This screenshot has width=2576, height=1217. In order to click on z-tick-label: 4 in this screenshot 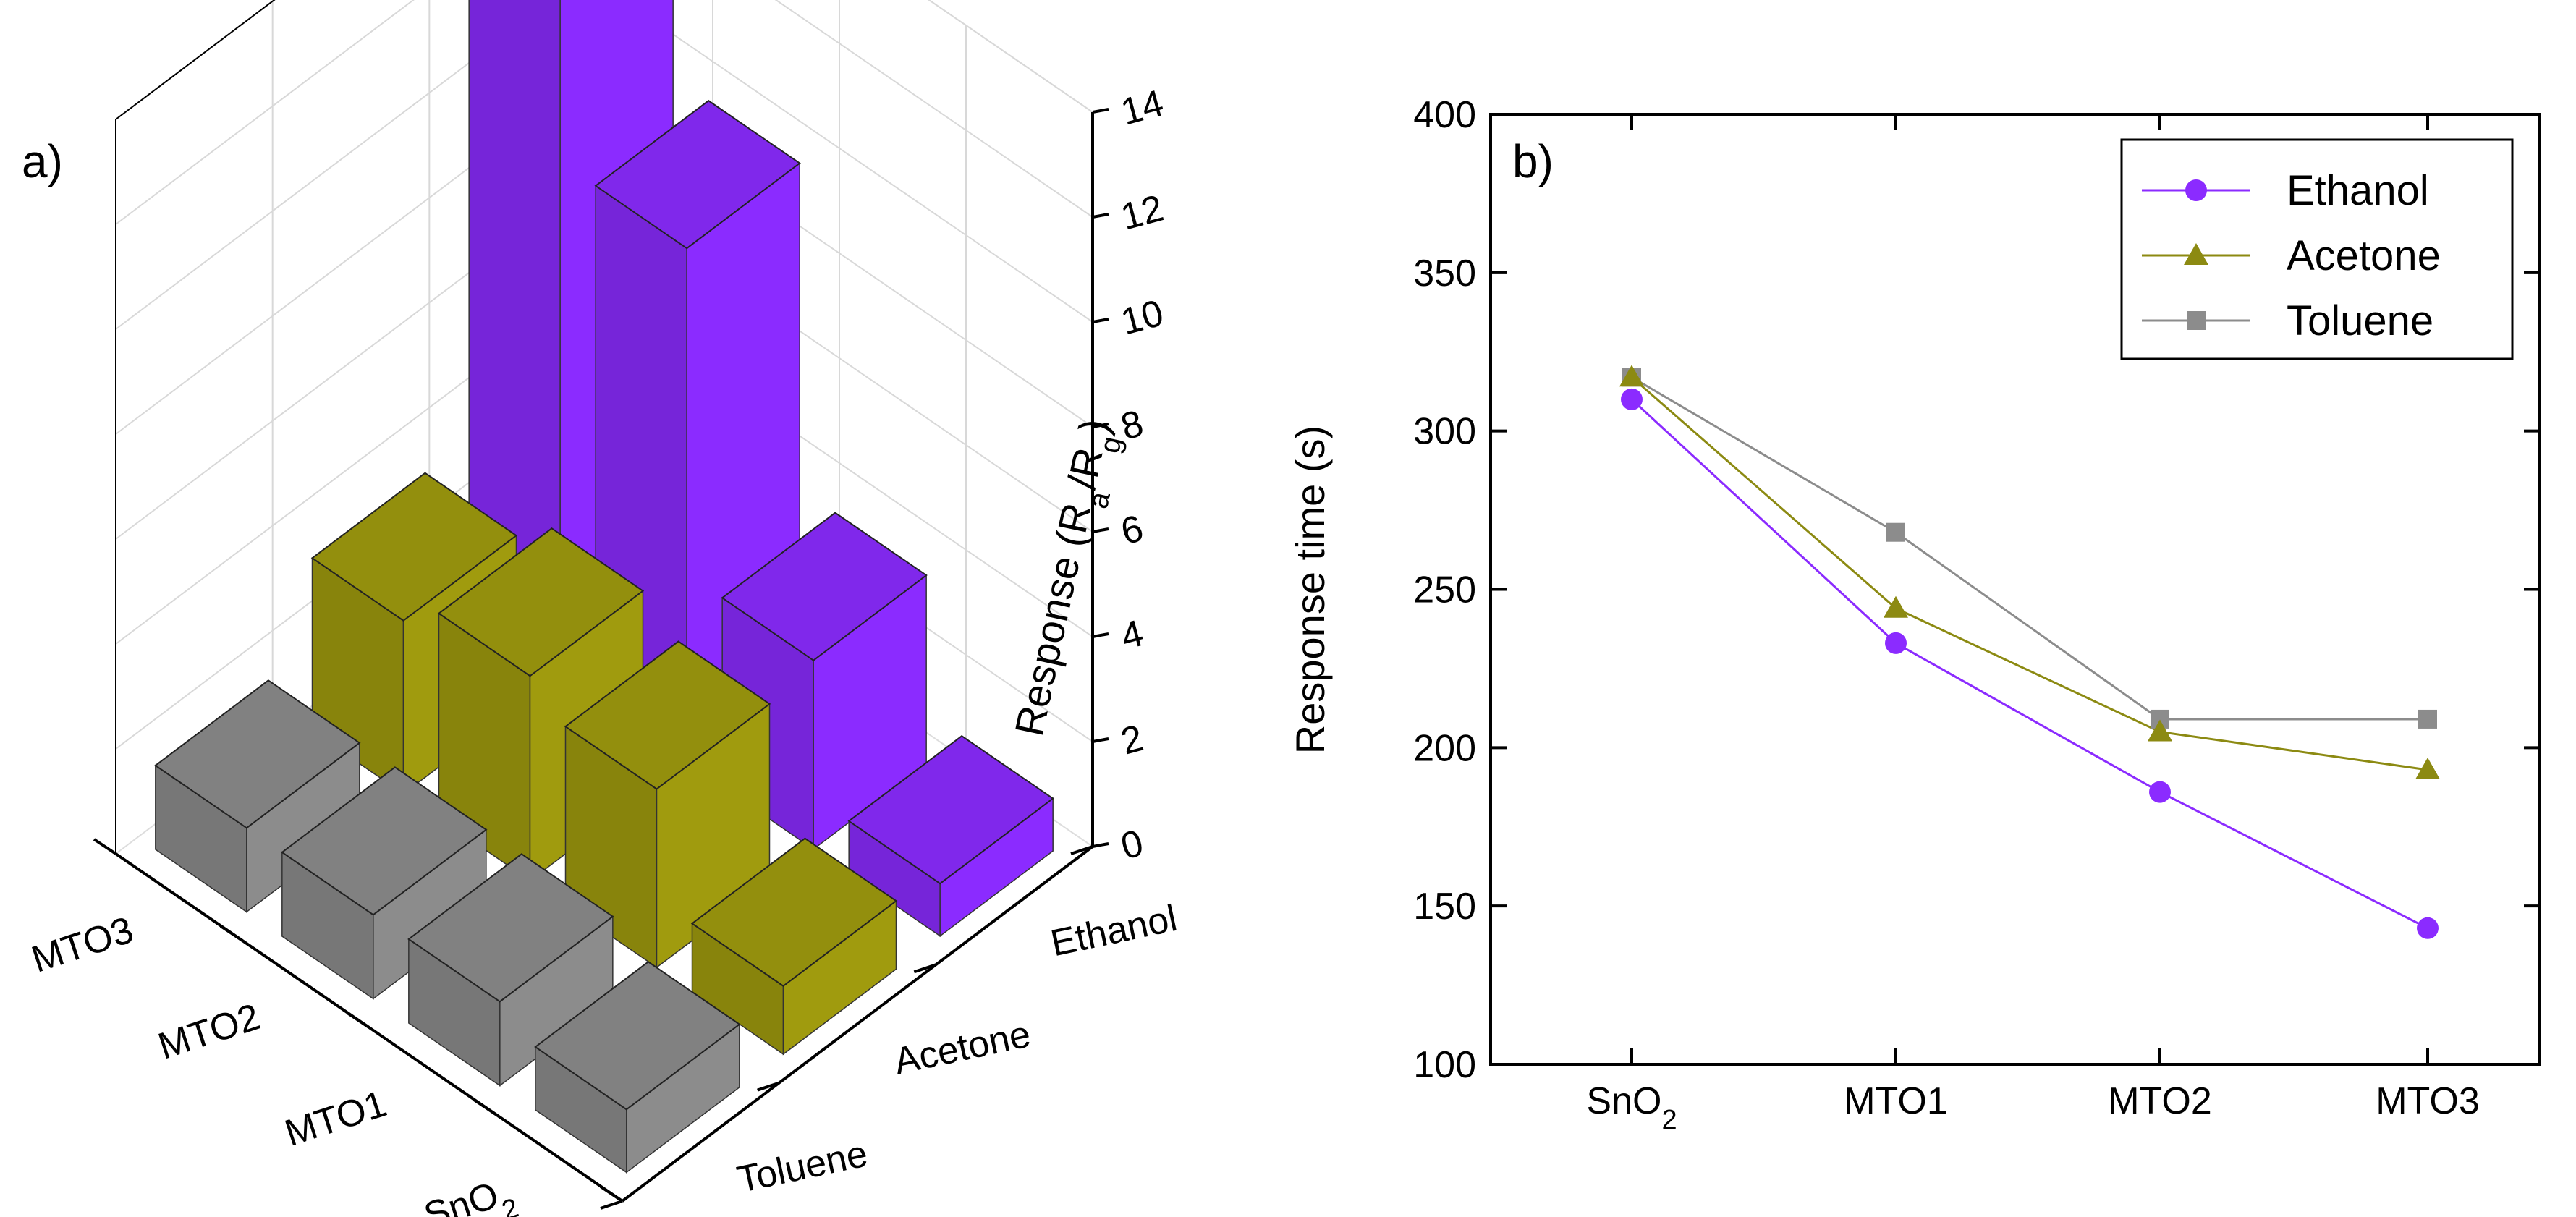, I will do `click(1132, 635)`.